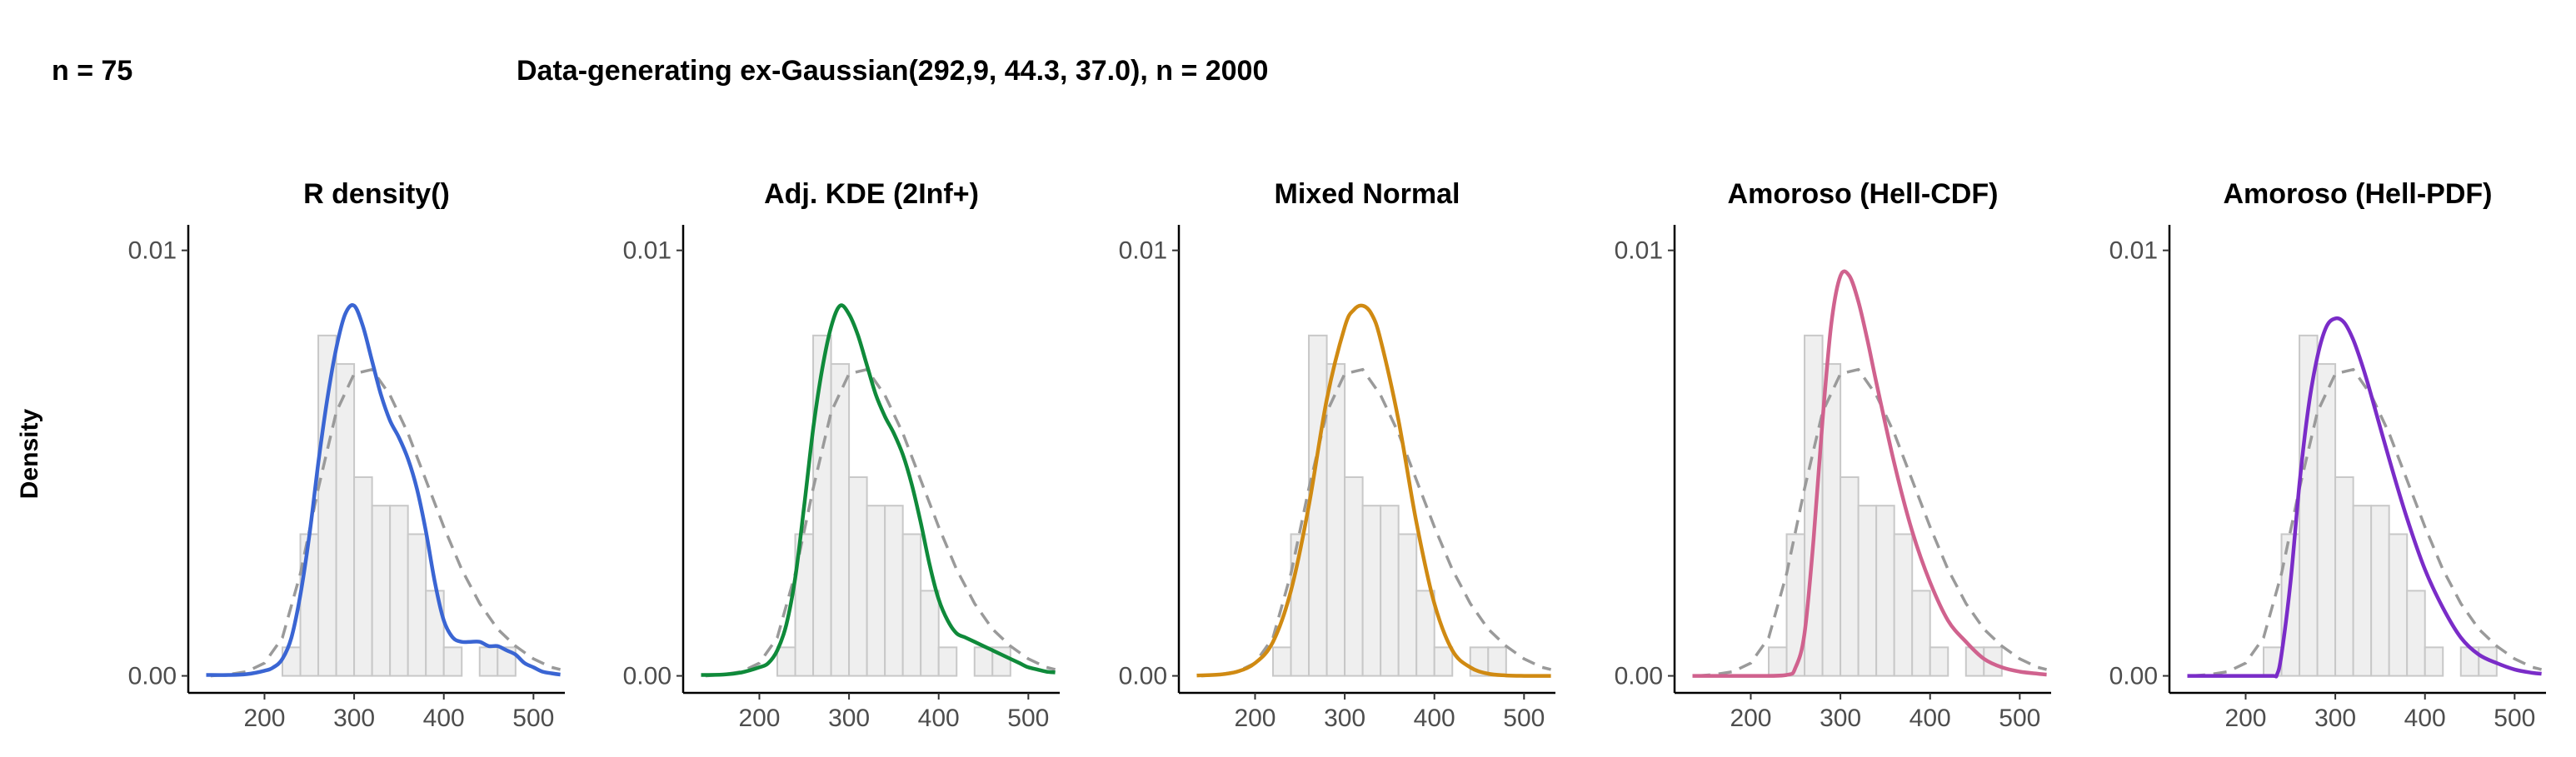 The width and height of the screenshot is (2576, 757). Describe the element at coordinates (1367, 194) in the screenshot. I see `panel-title: Mixed Normal` at that location.